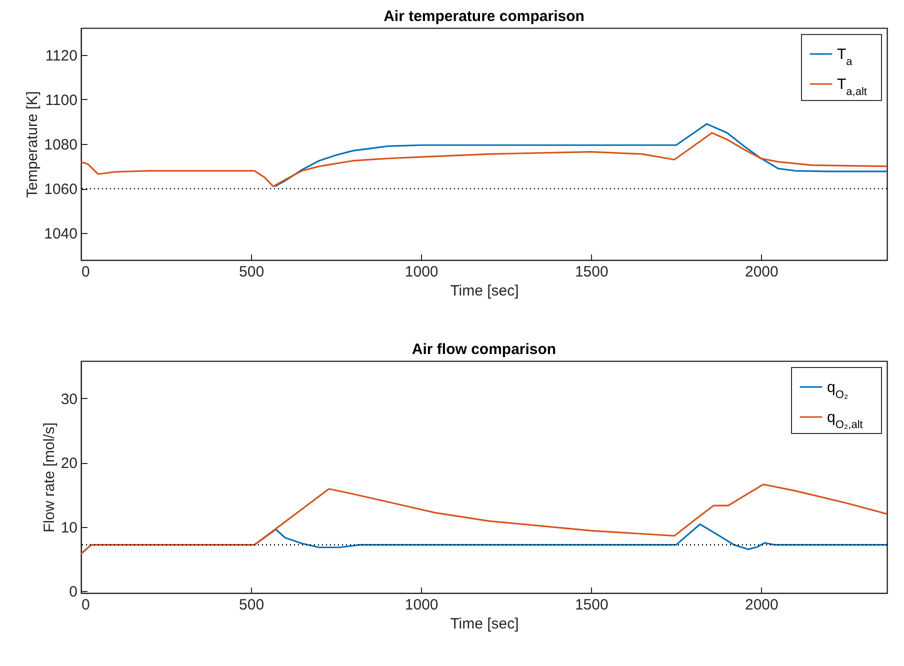 The image size is (904, 666). Describe the element at coordinates (73, 592) in the screenshot. I see `y-tick-label: 0` at that location.